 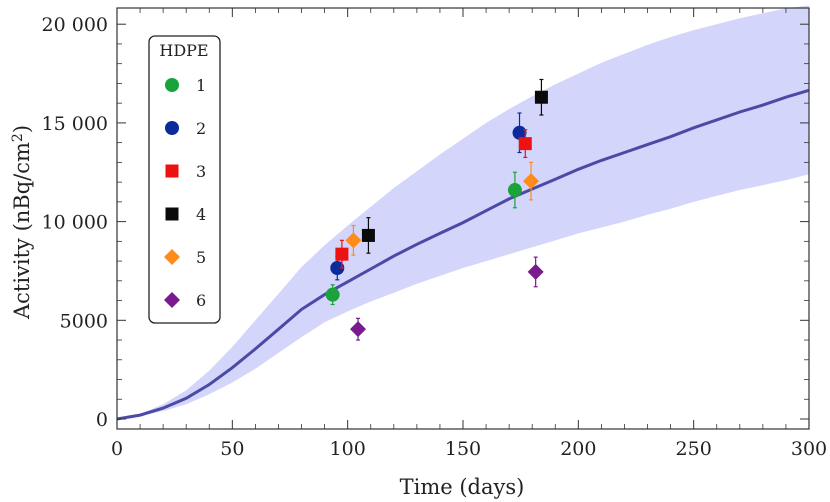 I want to click on legend-label-series-2: 2, so click(x=201, y=128).